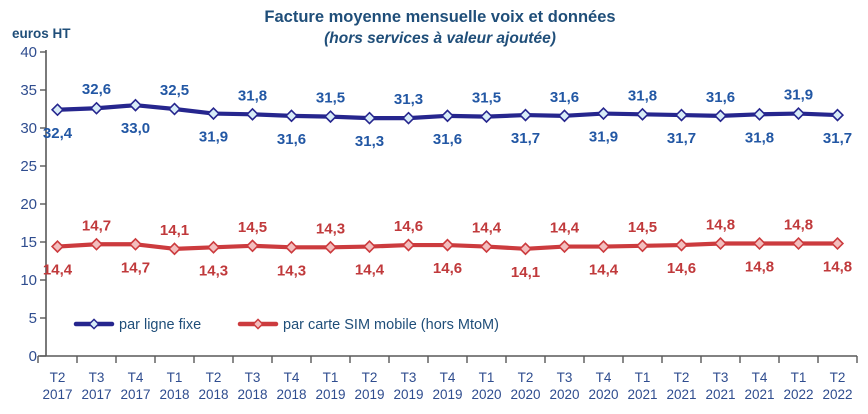 The image size is (868, 414). I want to click on x-axis-year-label: 2022, so click(798, 394).